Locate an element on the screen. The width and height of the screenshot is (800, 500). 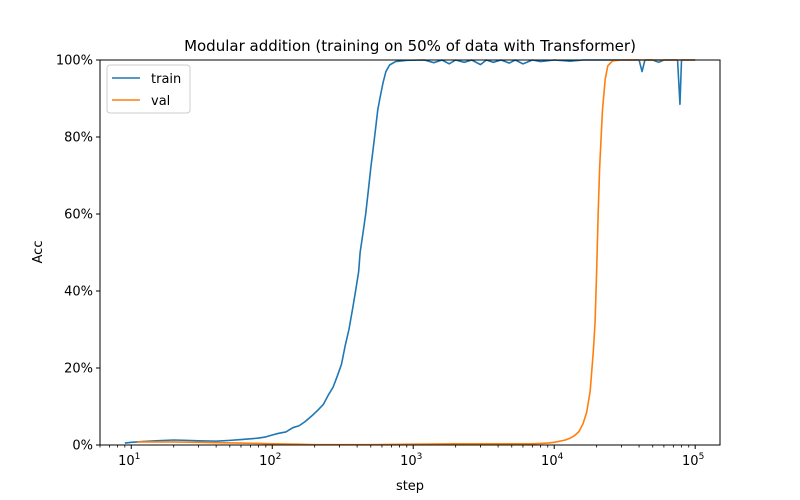
y-tick-label: 100% is located at coordinates (74, 61).